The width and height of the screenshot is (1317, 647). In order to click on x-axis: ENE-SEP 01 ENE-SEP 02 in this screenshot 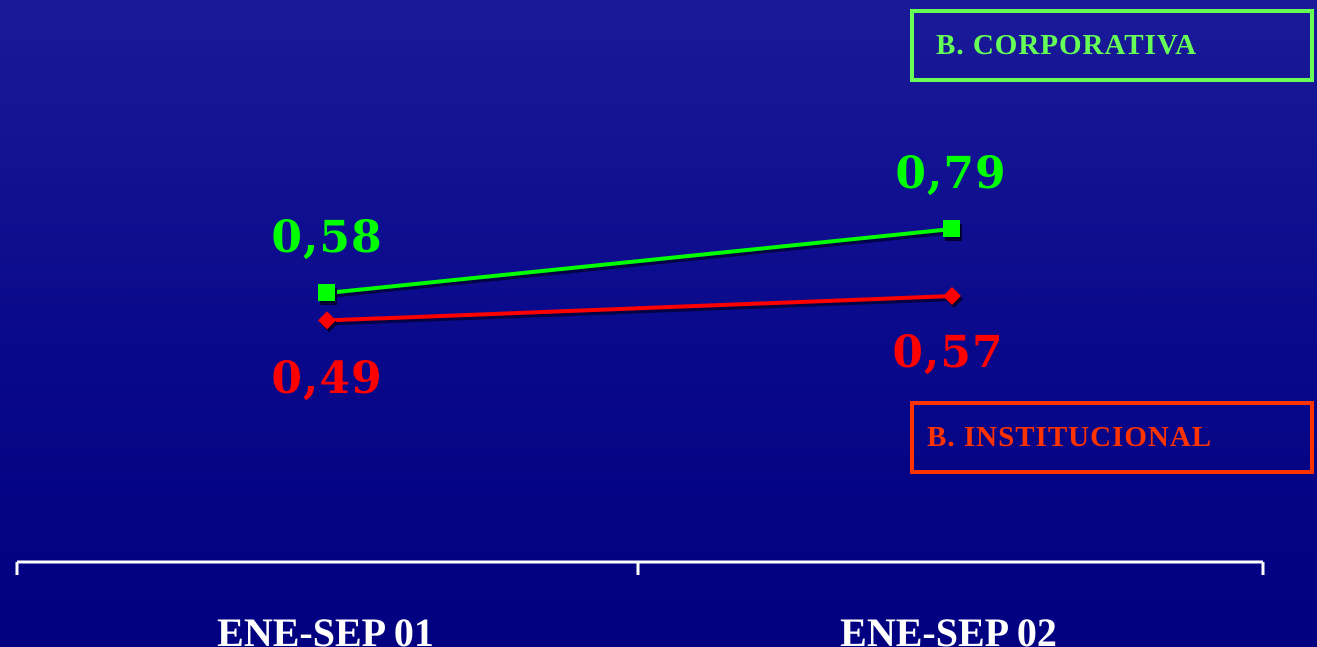, I will do `click(640, 603)`.